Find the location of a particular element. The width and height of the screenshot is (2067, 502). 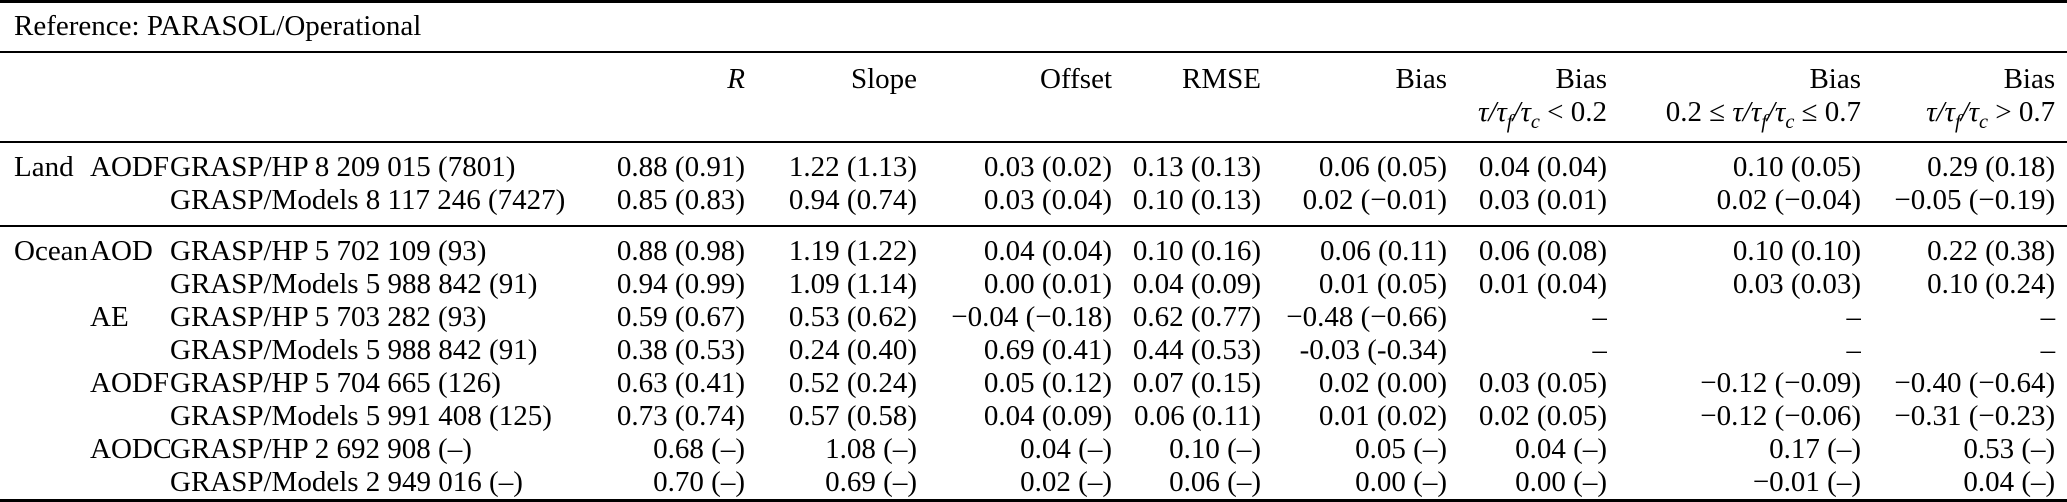

cell-bias-lt: 0.06 (0.08) is located at coordinates (1542, 251).